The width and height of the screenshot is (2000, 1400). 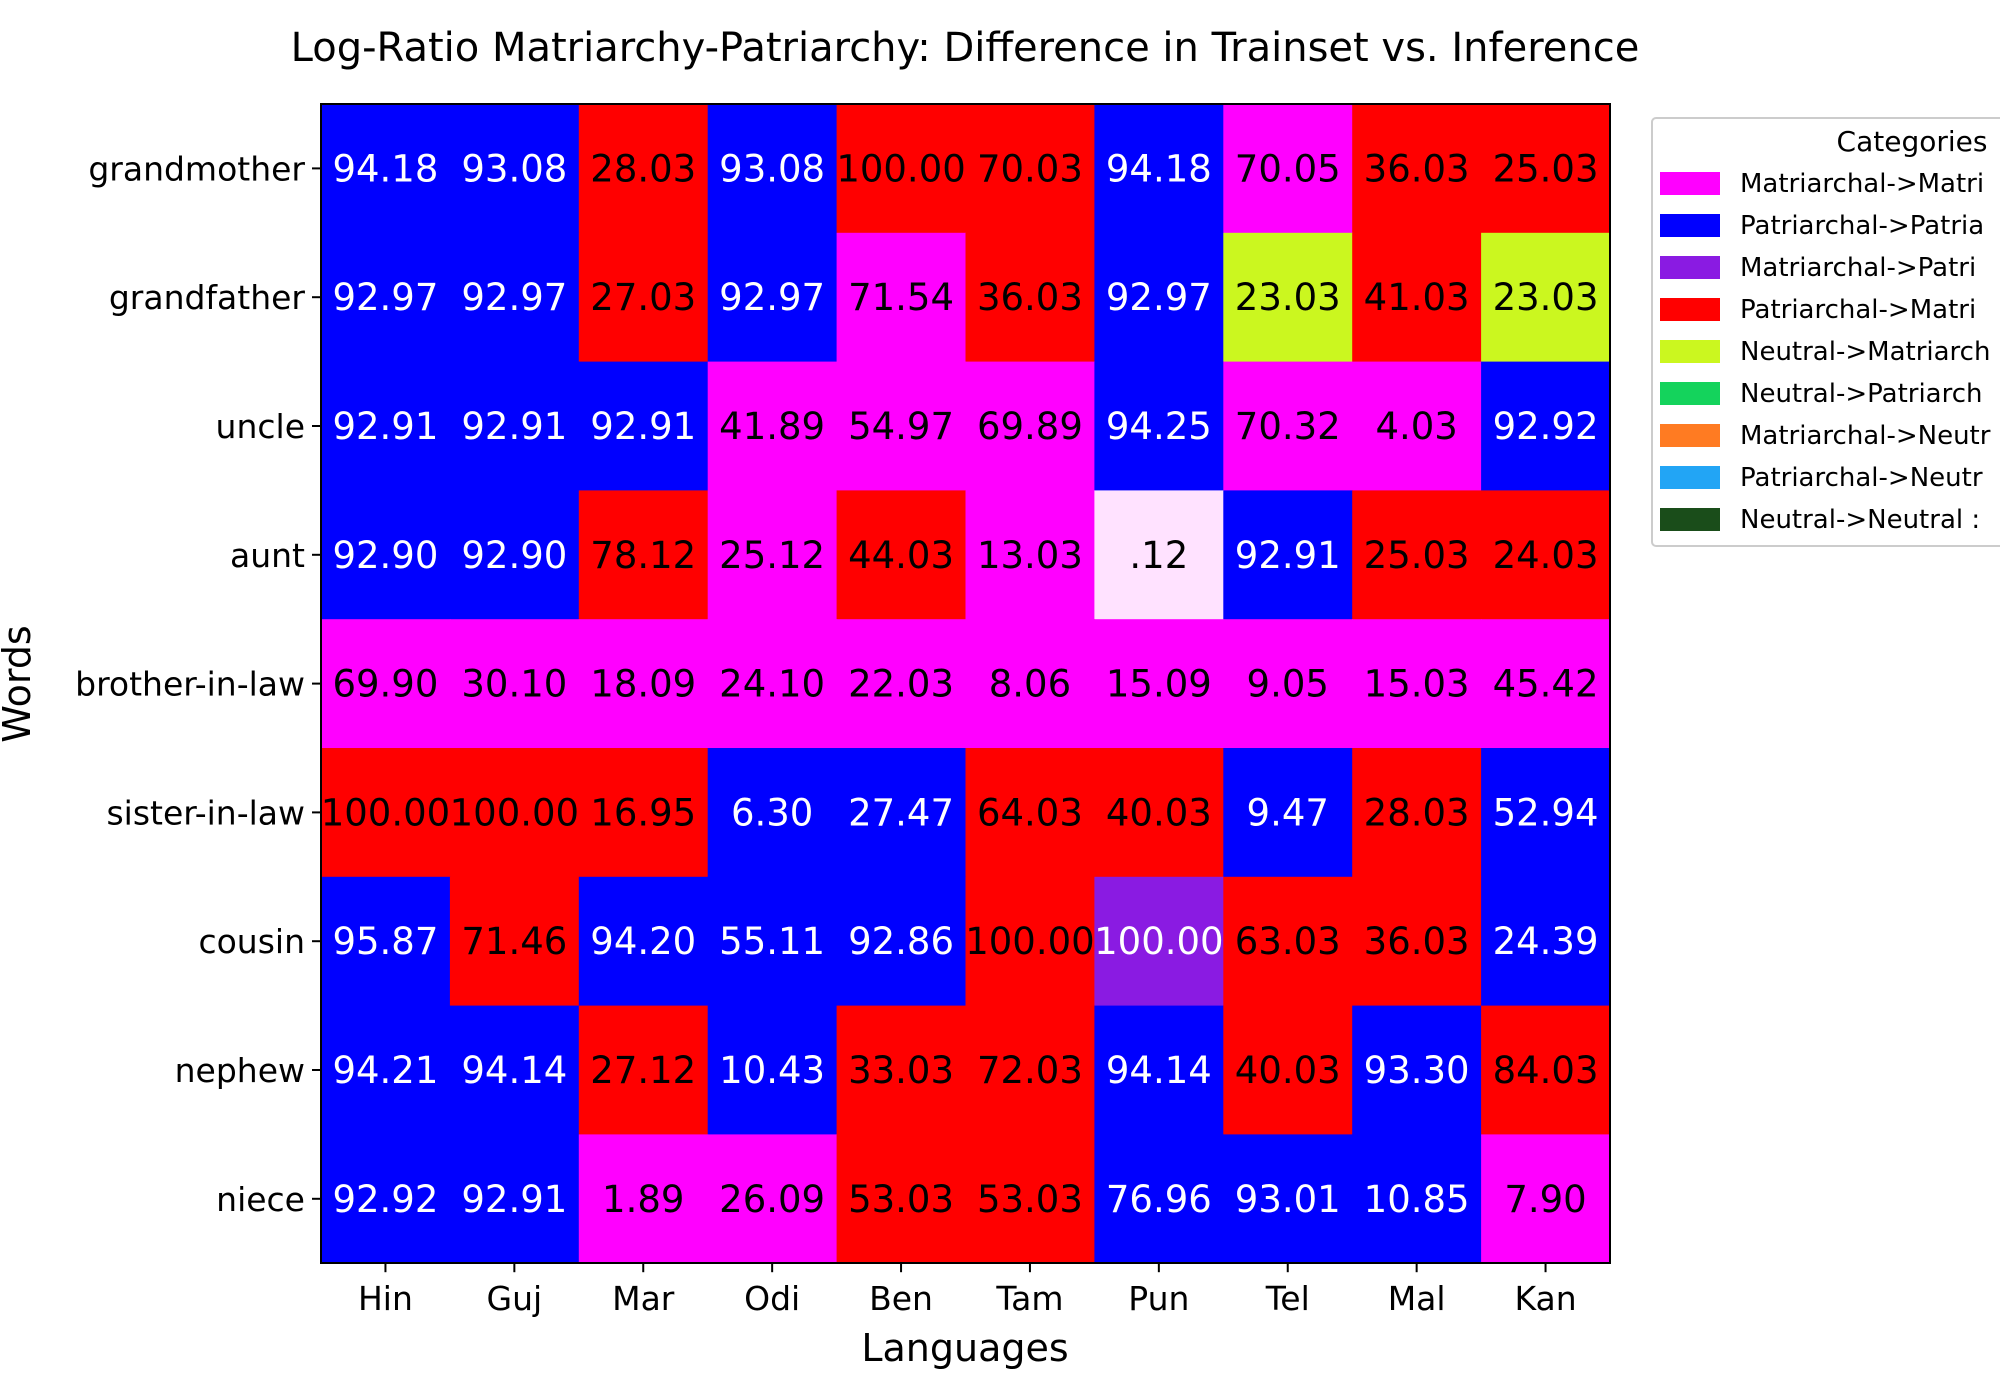 What do you see at coordinates (19, 683) in the screenshot?
I see `y-axis-label: Words` at bounding box center [19, 683].